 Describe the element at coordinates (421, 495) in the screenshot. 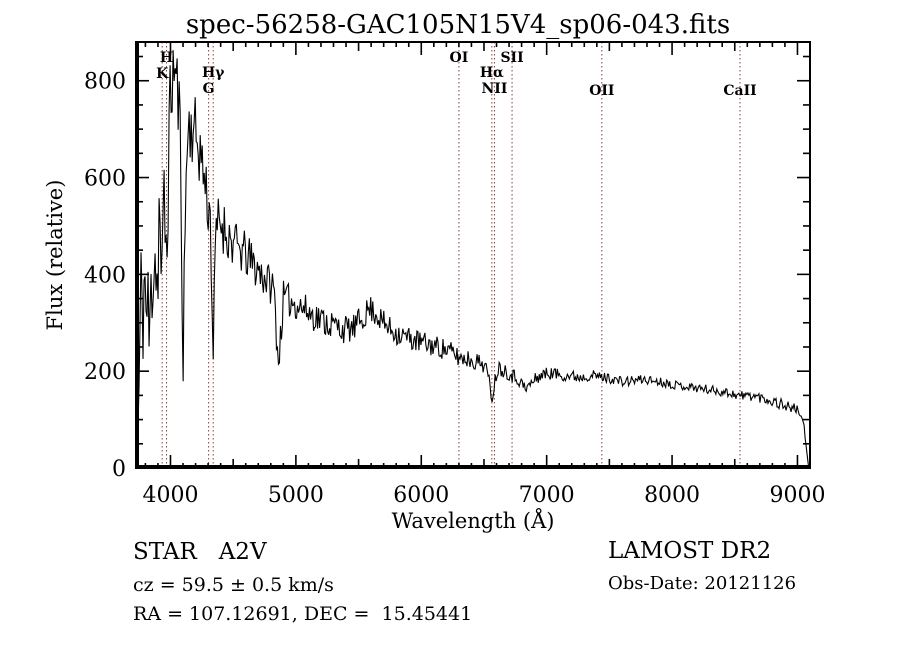

I see `x-tick-label: 6000` at that location.